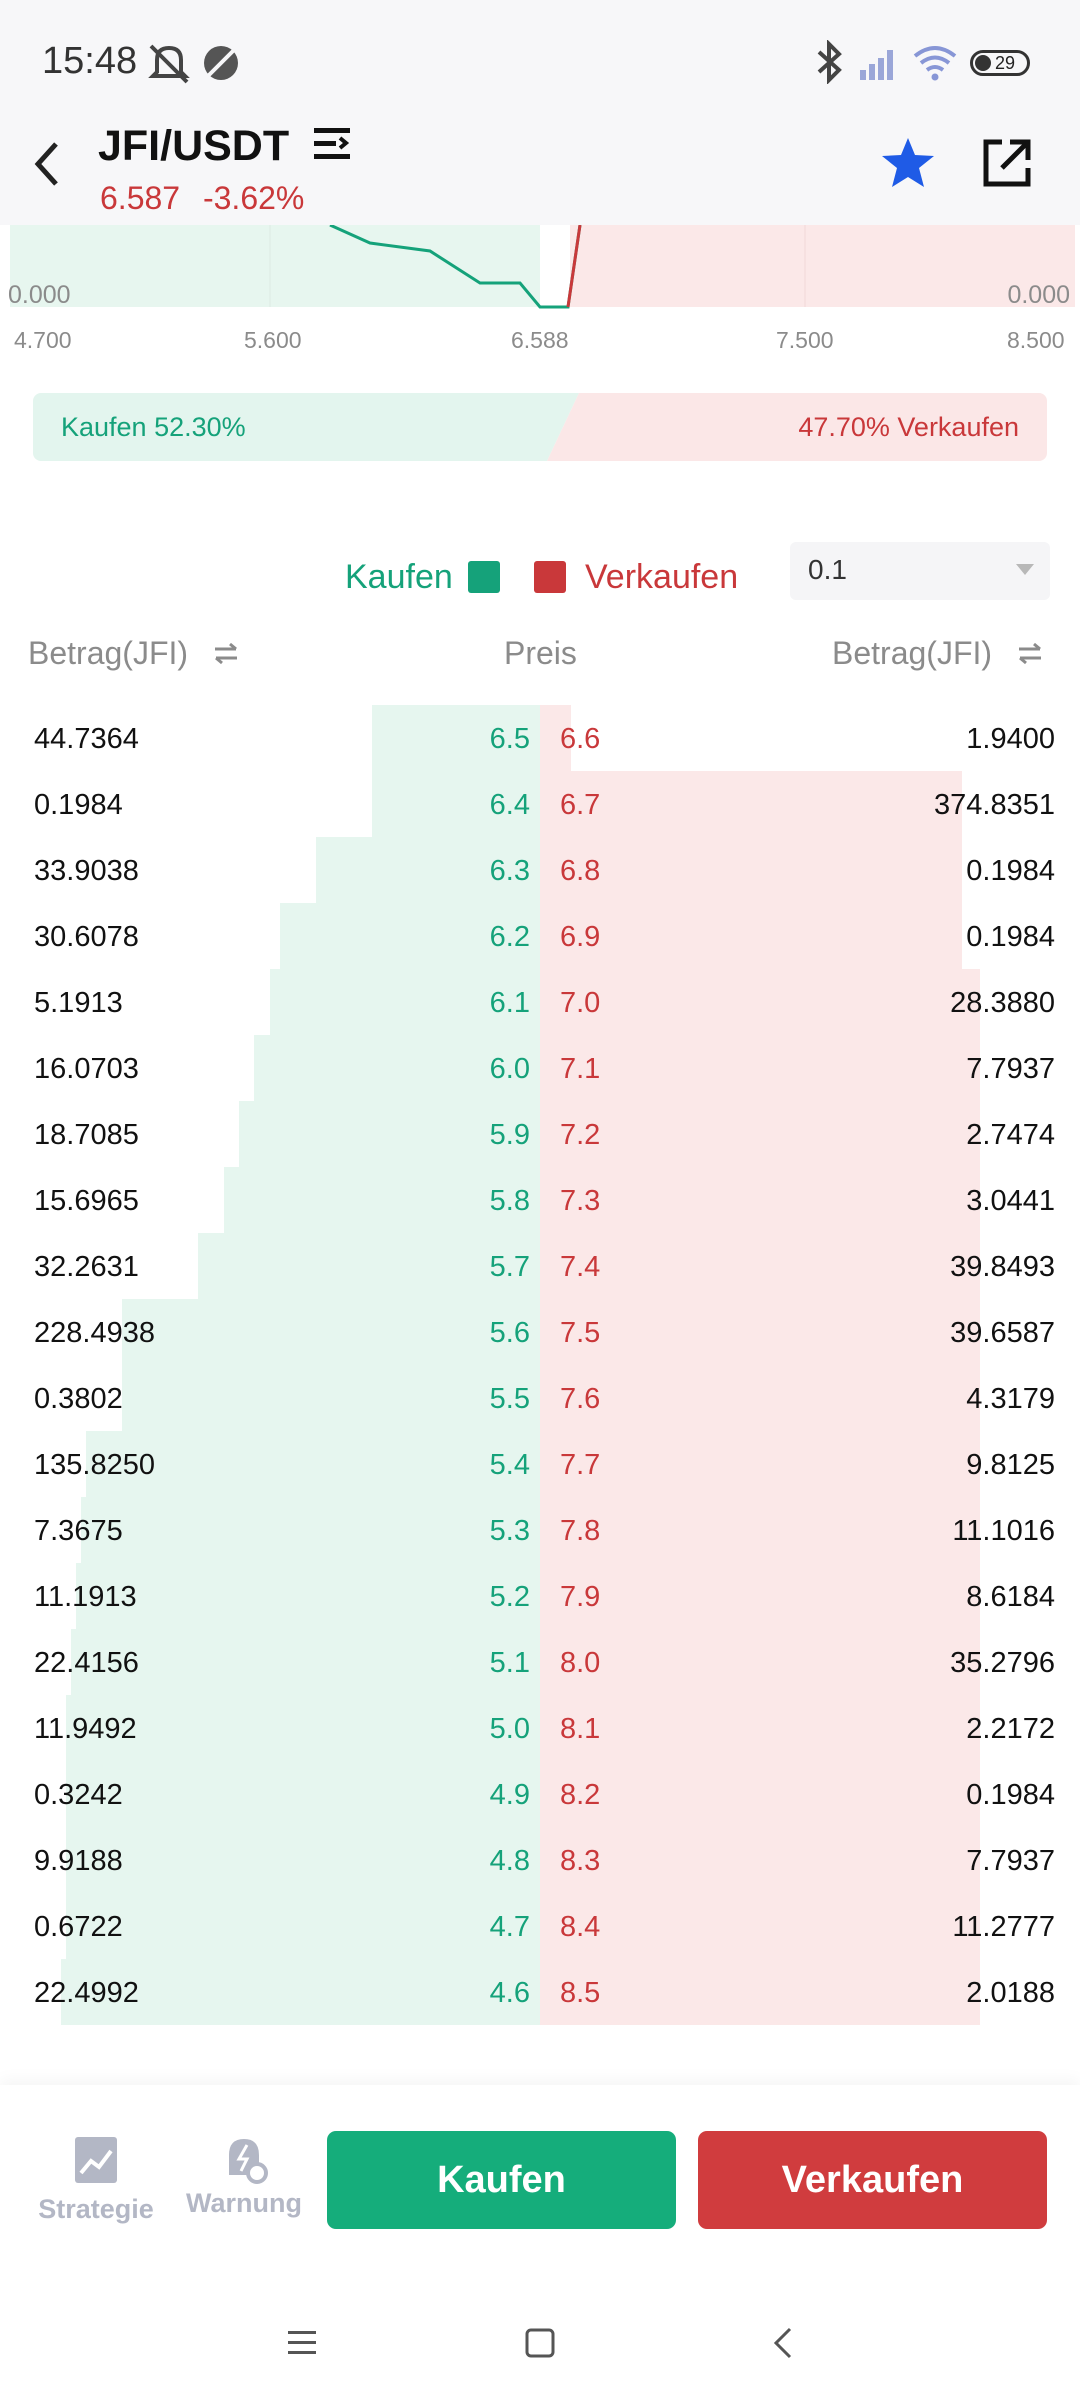 This screenshot has height=2400, width=1080. What do you see at coordinates (580, 1069) in the screenshot?
I see `ask-price: 7.1` at bounding box center [580, 1069].